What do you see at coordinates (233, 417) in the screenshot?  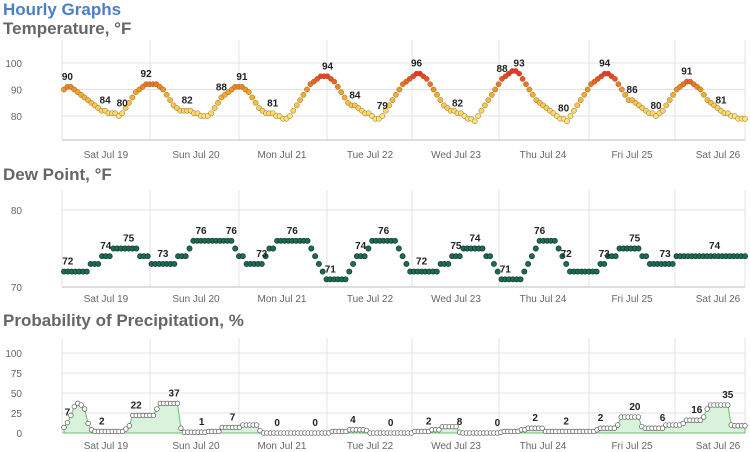 I see `precipitation-data-label: 7` at bounding box center [233, 417].